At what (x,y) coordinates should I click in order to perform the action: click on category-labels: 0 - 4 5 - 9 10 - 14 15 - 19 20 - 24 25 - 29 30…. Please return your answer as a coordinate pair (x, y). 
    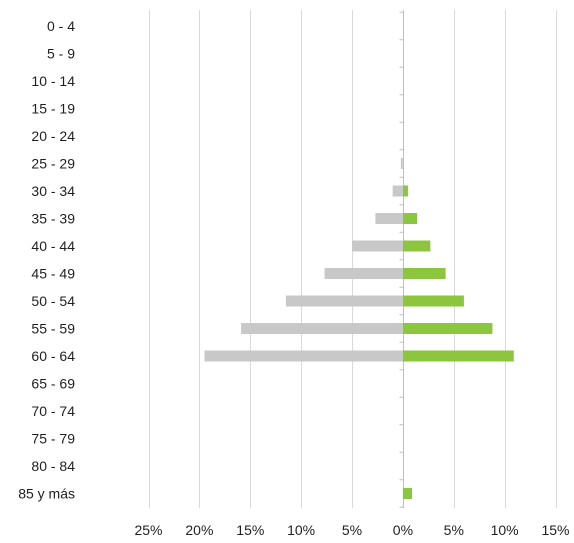
    Looking at the image, I should click on (46, 260).